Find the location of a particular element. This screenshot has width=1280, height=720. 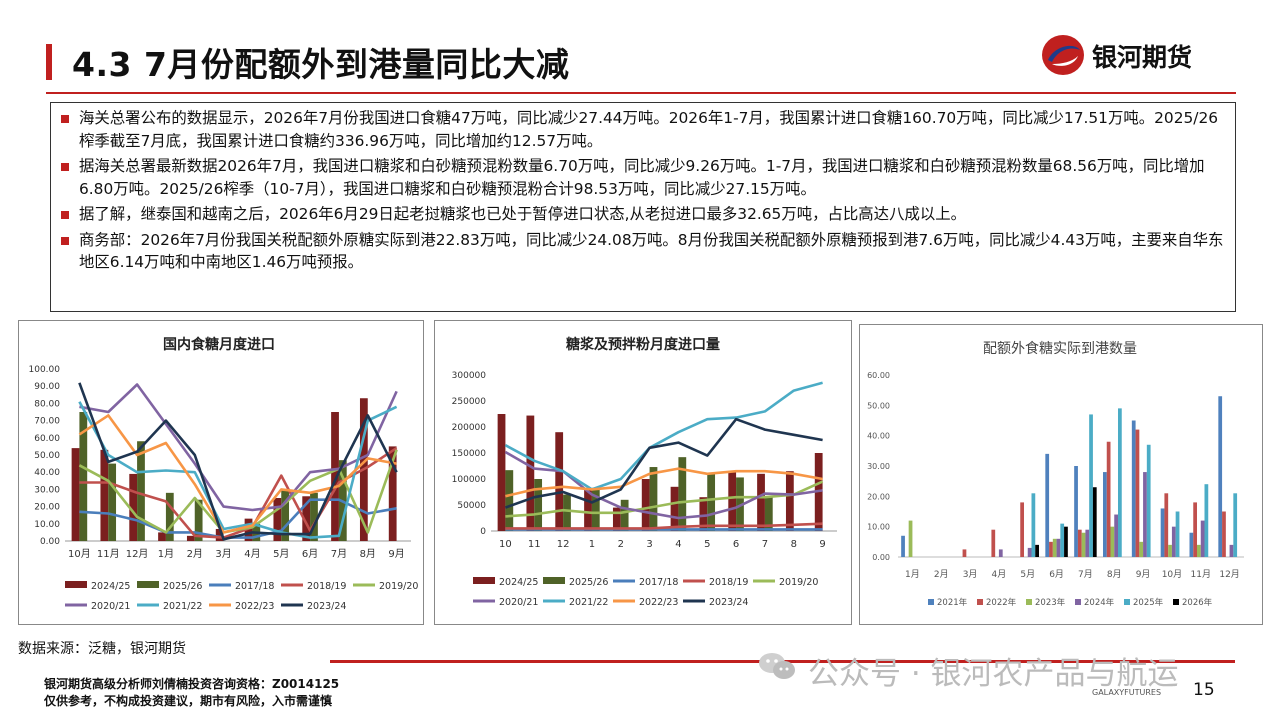

y-tick-label: 10.00 is located at coordinates (878, 527).